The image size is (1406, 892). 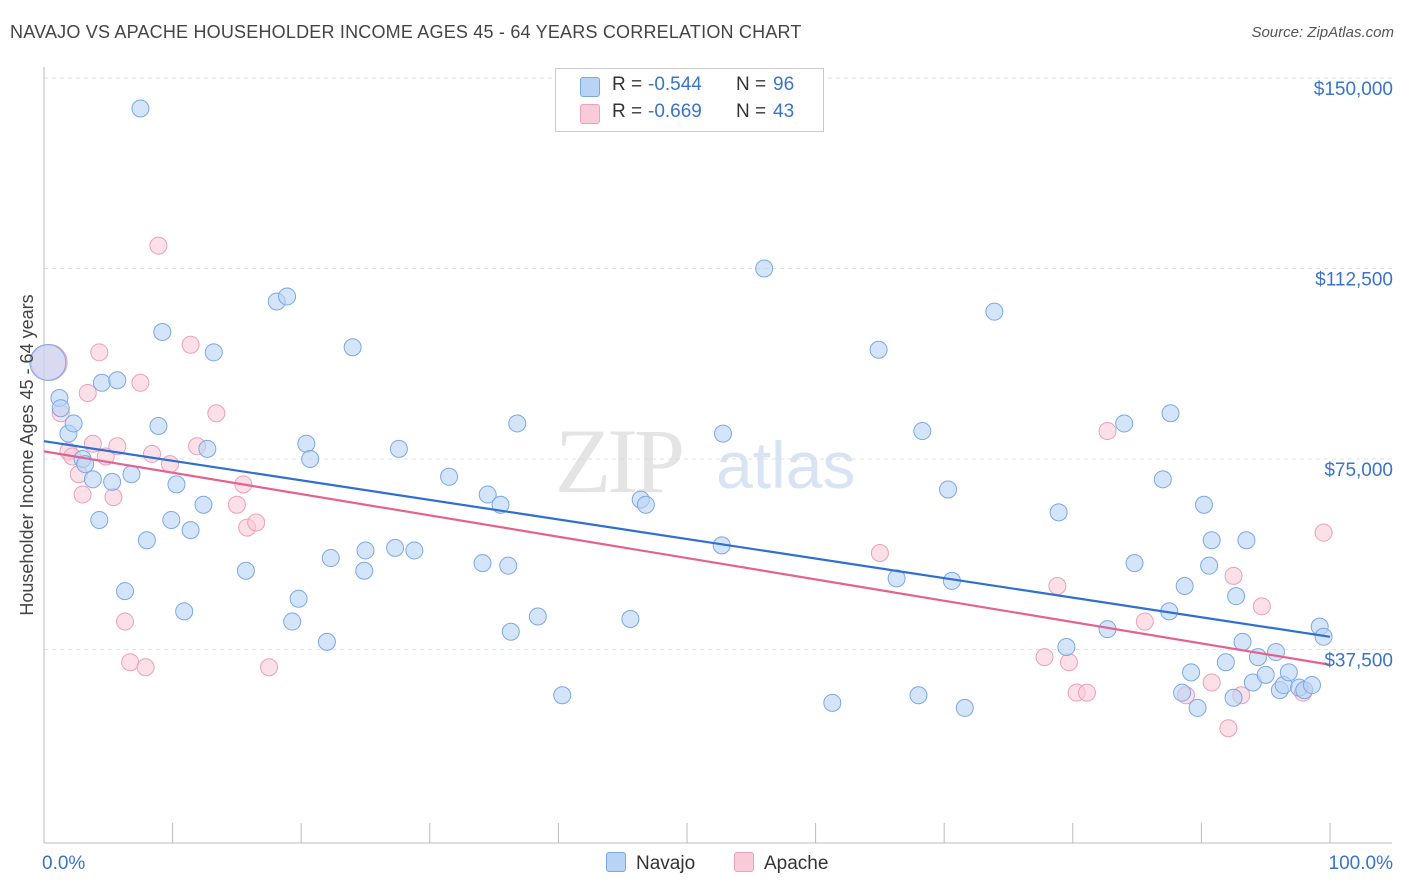 I want to click on y-tick-label: $37,500, so click(x=1358, y=661).